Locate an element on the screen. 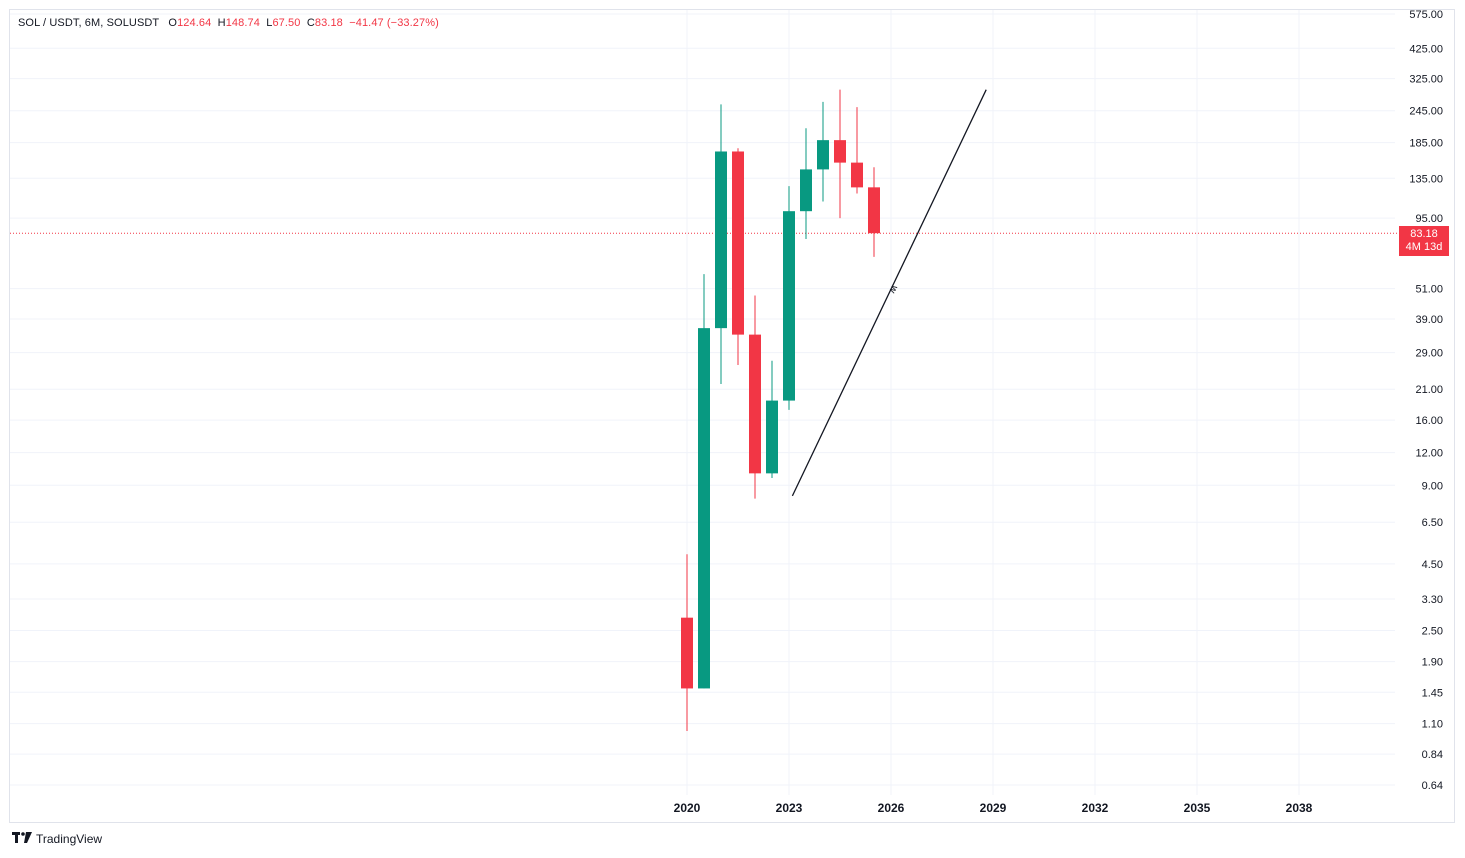 Image resolution: width=1465 pixels, height=858 pixels. price-tick-label: 2.50 is located at coordinates (1432, 632).